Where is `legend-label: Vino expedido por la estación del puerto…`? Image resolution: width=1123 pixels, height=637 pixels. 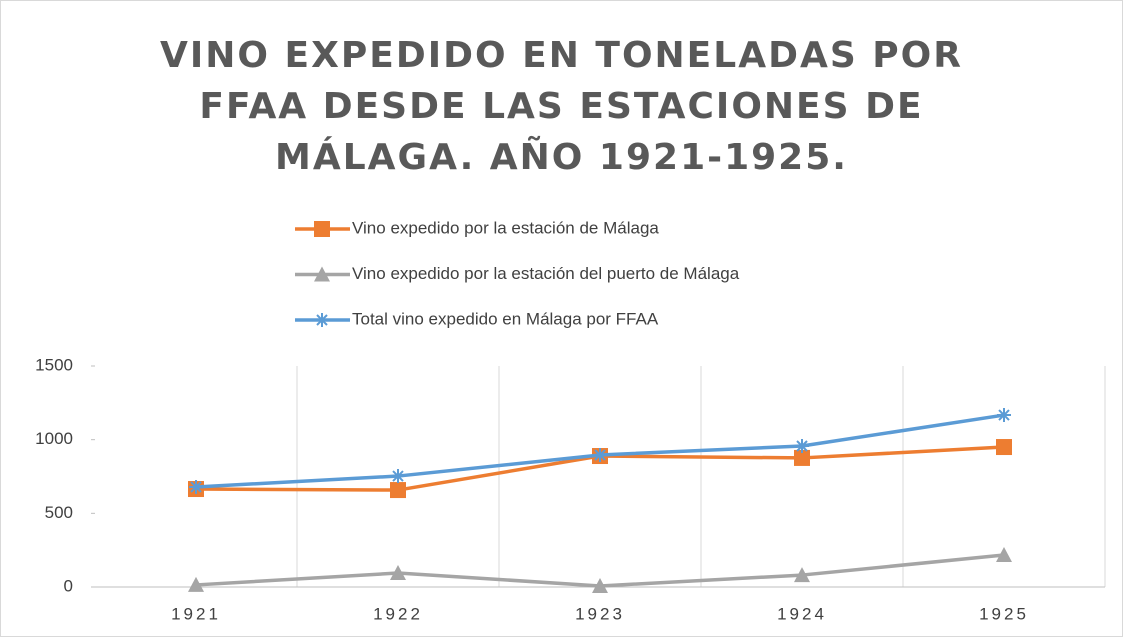 legend-label: Vino expedido por la estación del puerto… is located at coordinates (546, 273).